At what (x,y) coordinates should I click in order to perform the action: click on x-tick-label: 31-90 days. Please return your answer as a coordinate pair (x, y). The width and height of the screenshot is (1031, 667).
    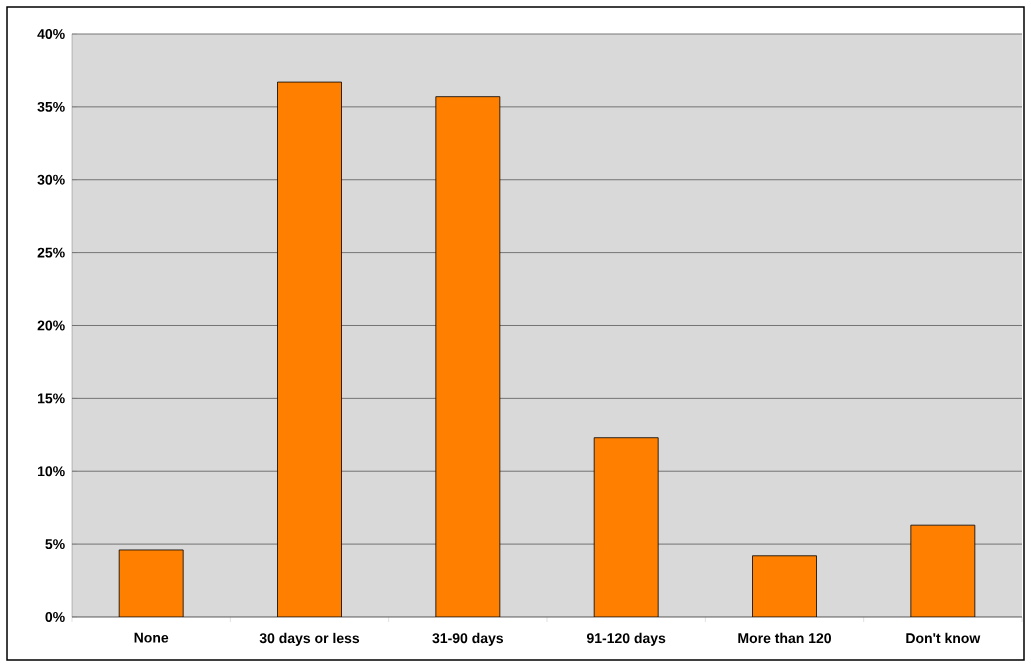
    Looking at the image, I should click on (468, 639).